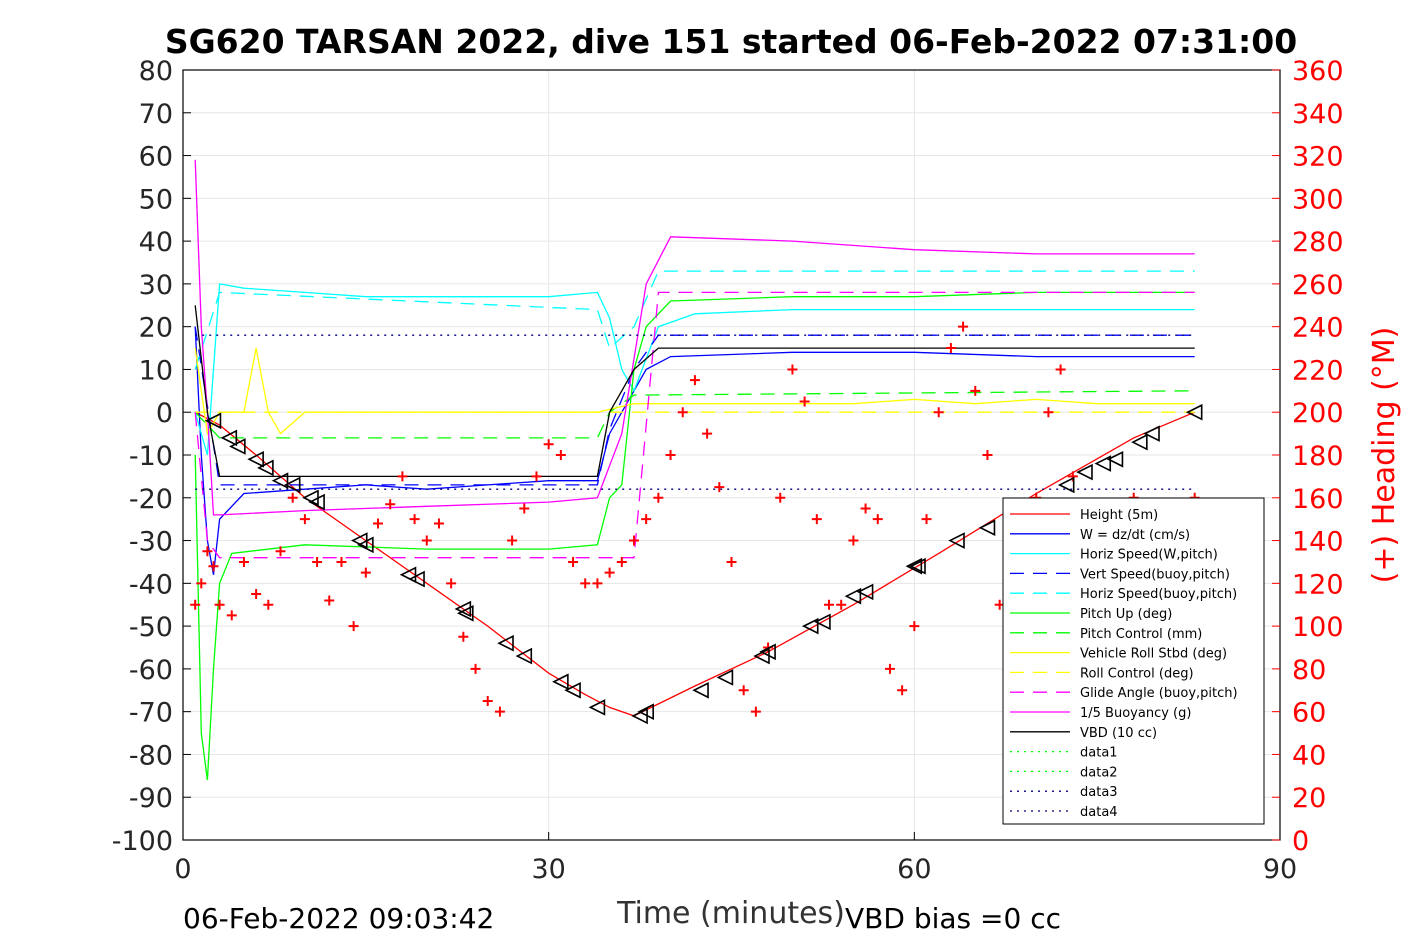 The height and width of the screenshot is (945, 1417). I want to click on y-tick-label: 50, so click(156, 199).